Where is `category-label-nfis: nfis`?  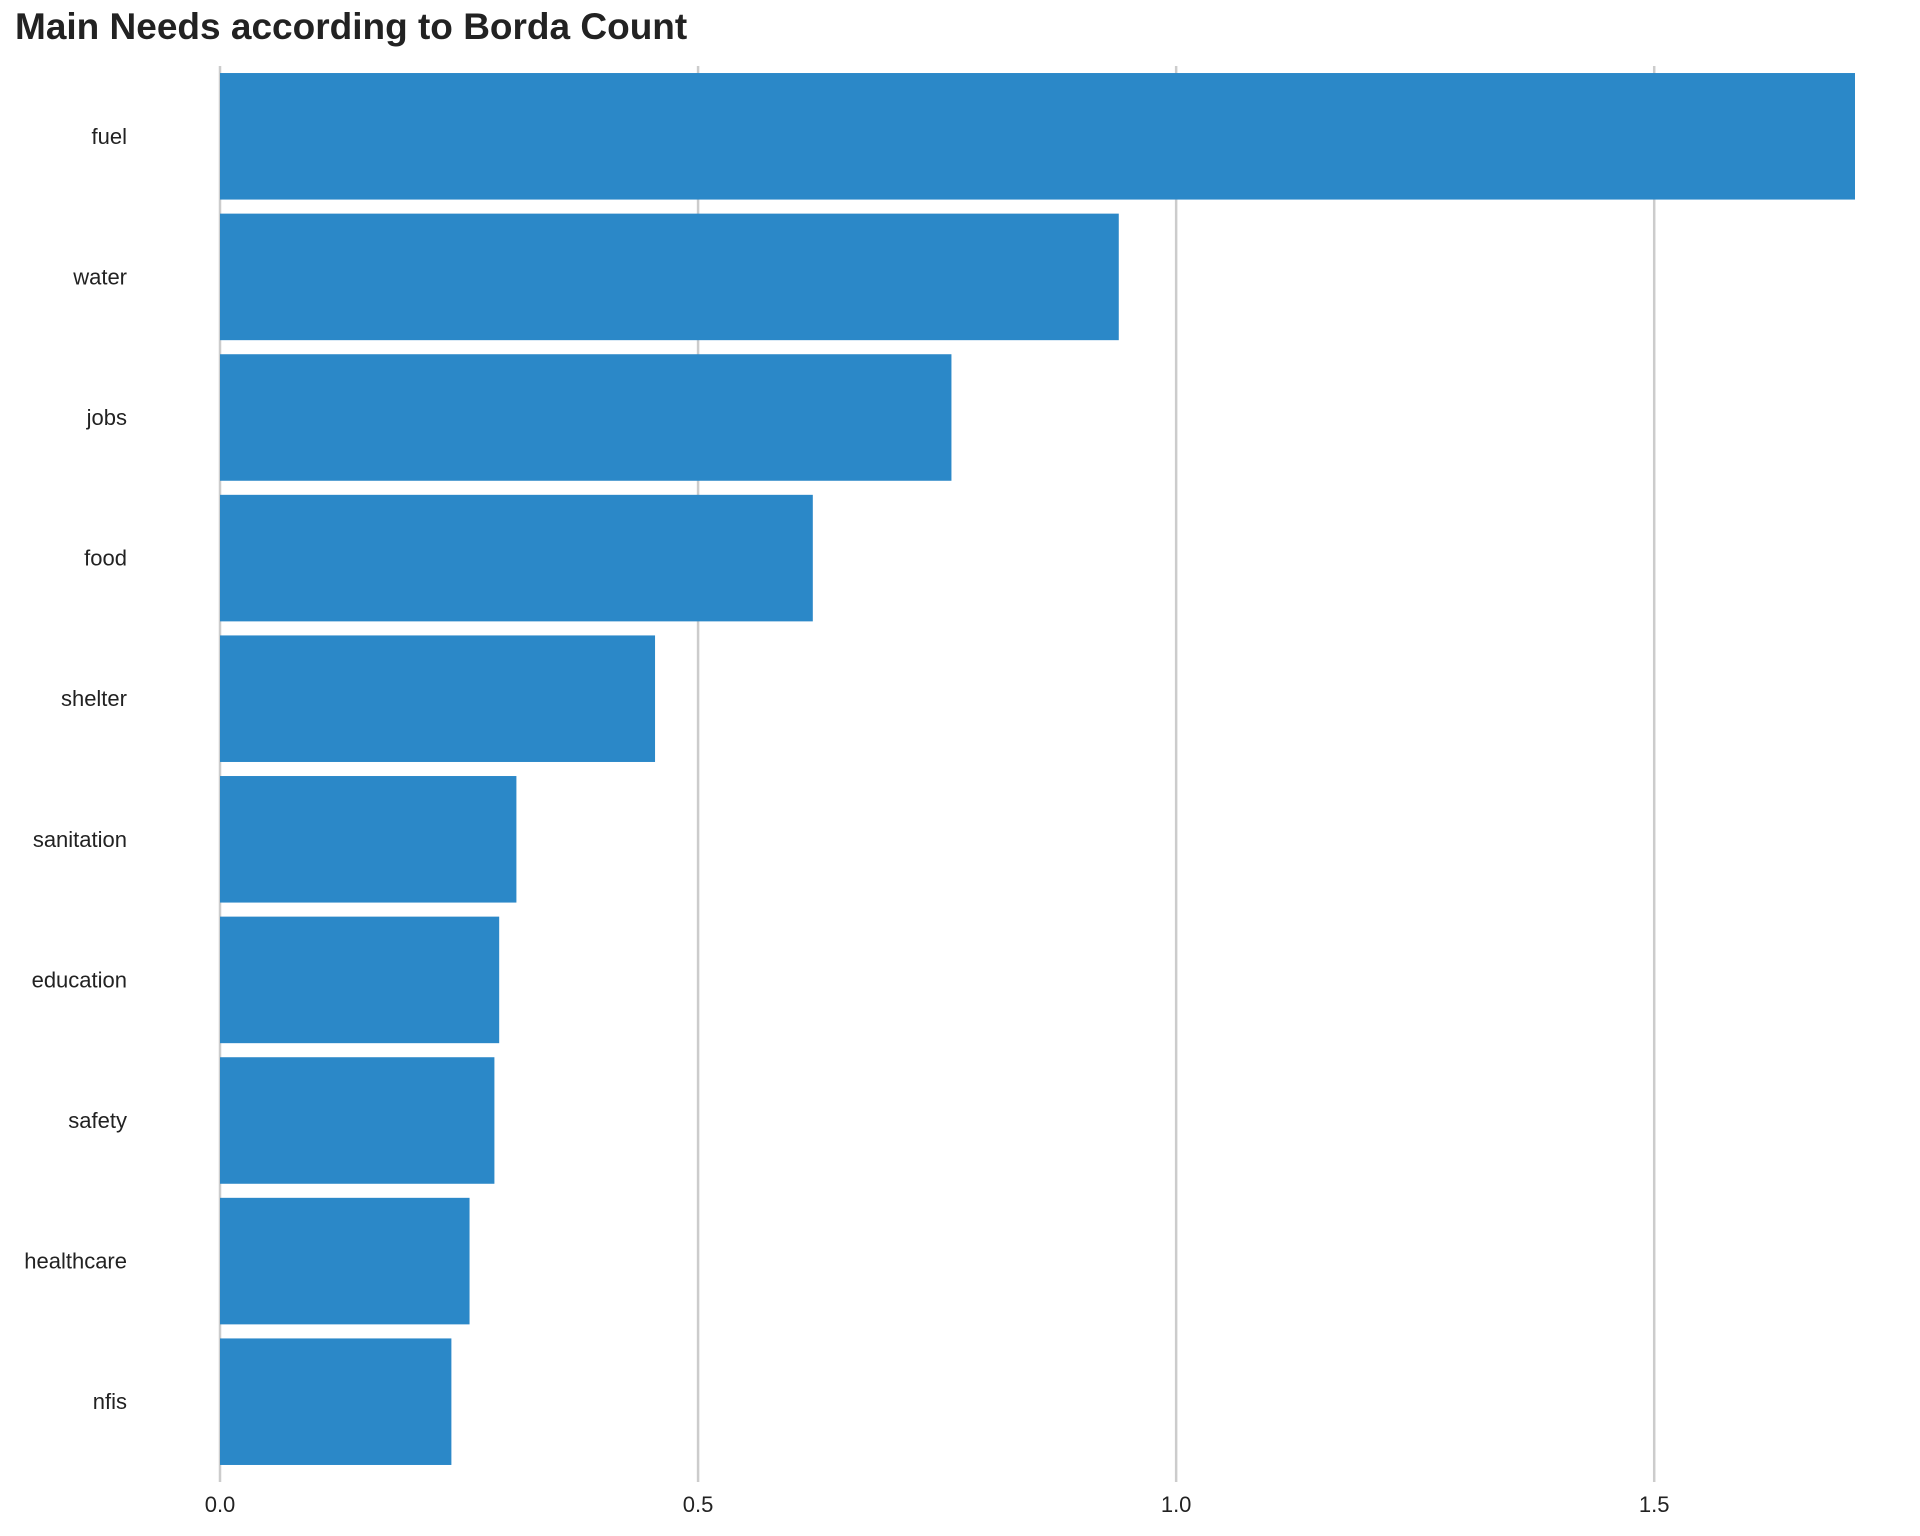 category-label-nfis: nfis is located at coordinates (110, 1401).